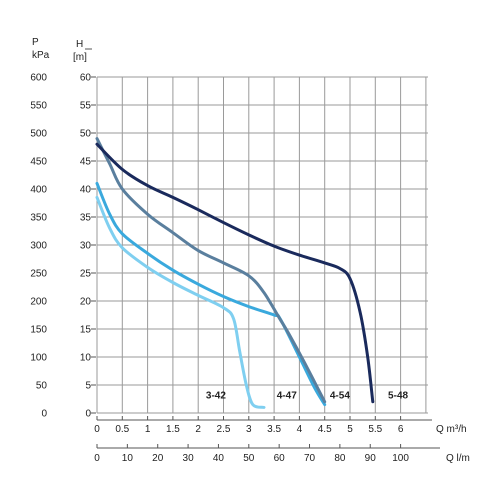 The height and width of the screenshot is (500, 500). I want to click on h-axis-title: H, so click(79, 44).